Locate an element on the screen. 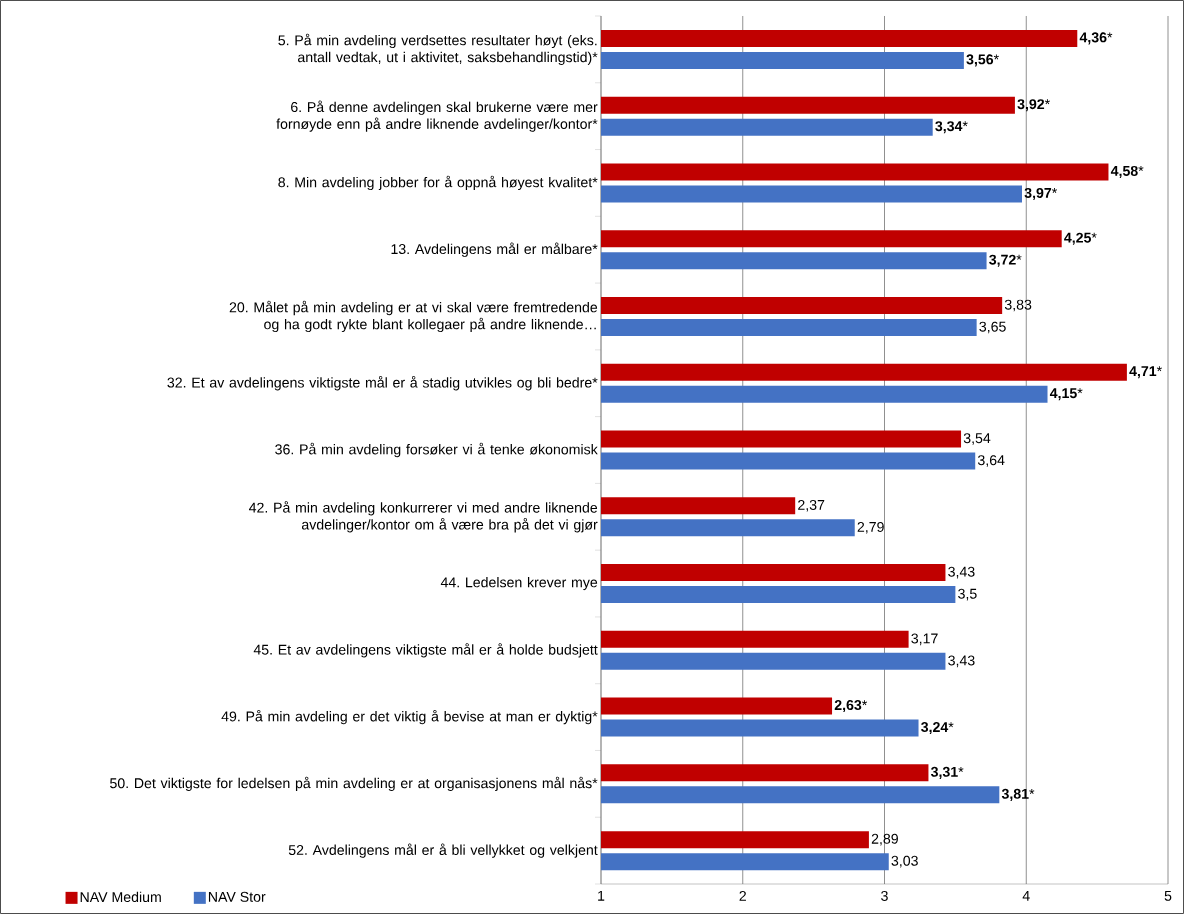  data-label: 3,34* is located at coordinates (951, 127).